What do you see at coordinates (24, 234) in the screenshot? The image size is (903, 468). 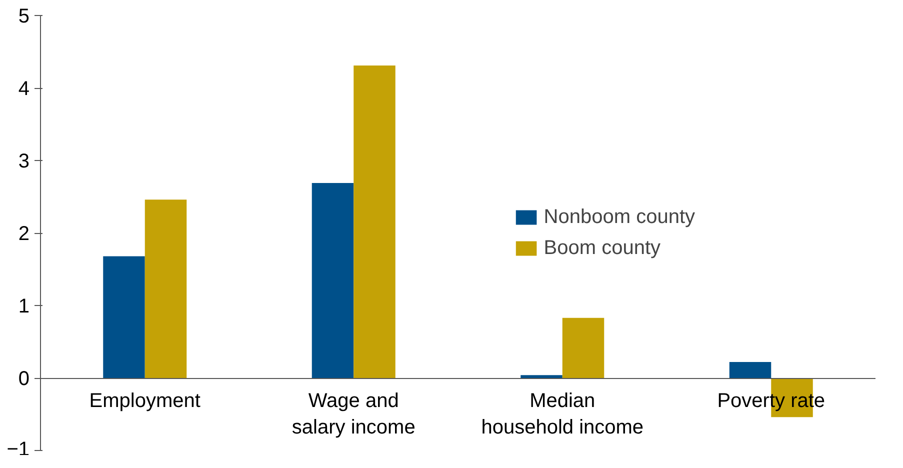 I see `y-tick-label: 2` at bounding box center [24, 234].